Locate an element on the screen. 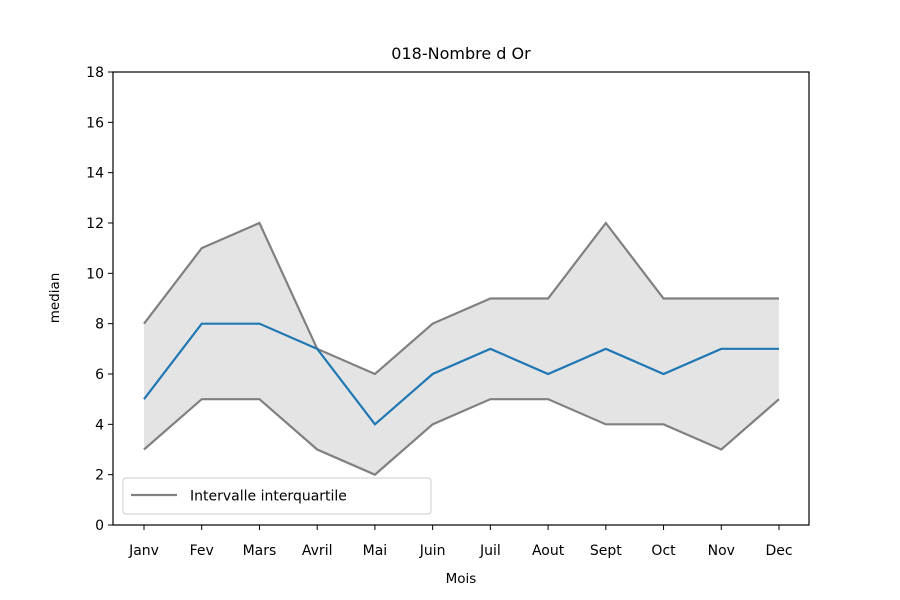 Image resolution: width=900 pixels, height=600 pixels. legend-label: Intervalle interquartile is located at coordinates (268, 497).